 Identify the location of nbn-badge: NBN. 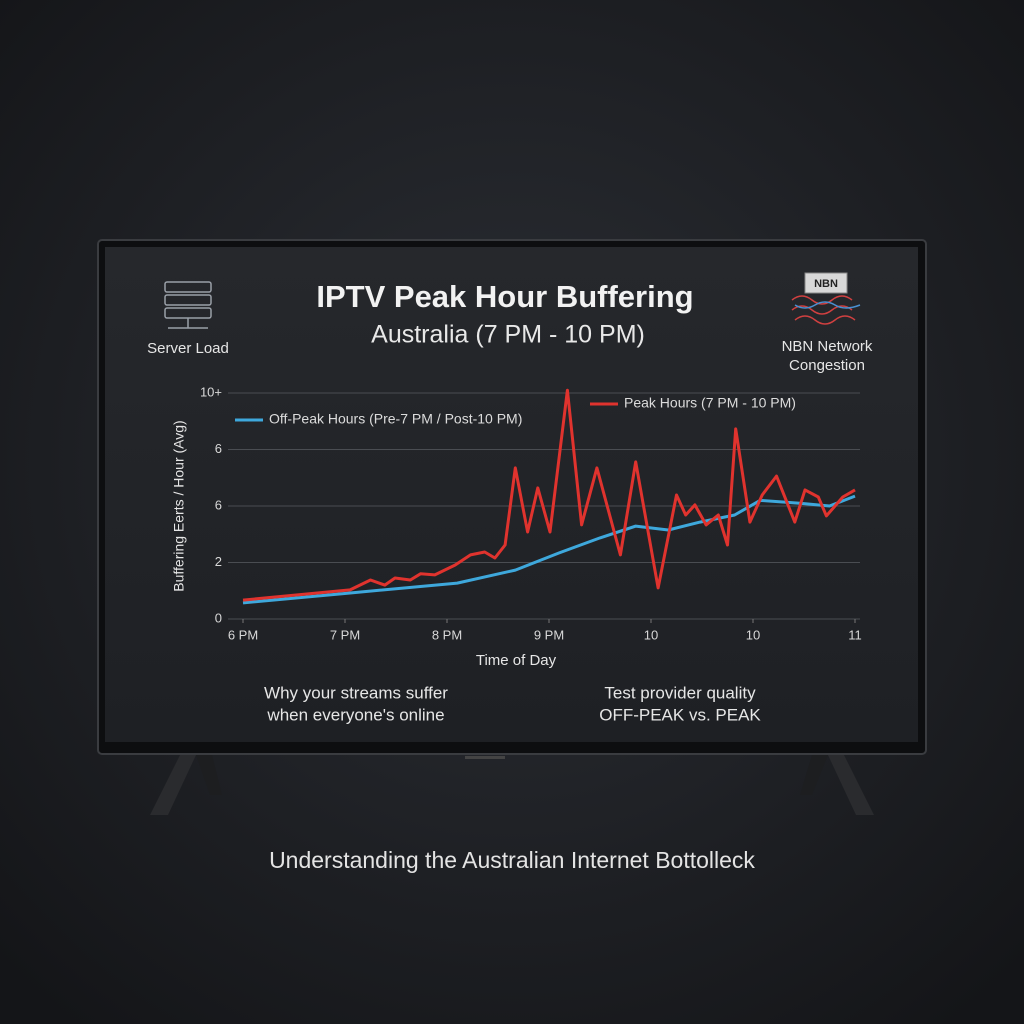
(826, 284).